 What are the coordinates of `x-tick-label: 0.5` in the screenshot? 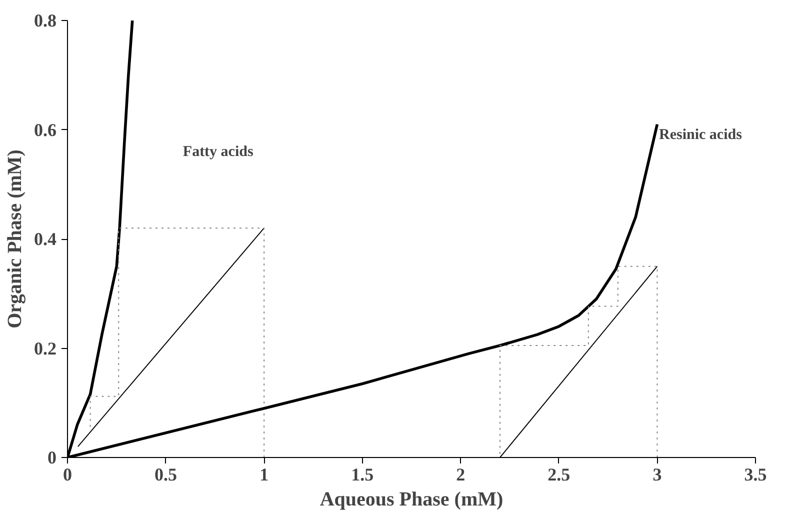 It's located at (166, 474).